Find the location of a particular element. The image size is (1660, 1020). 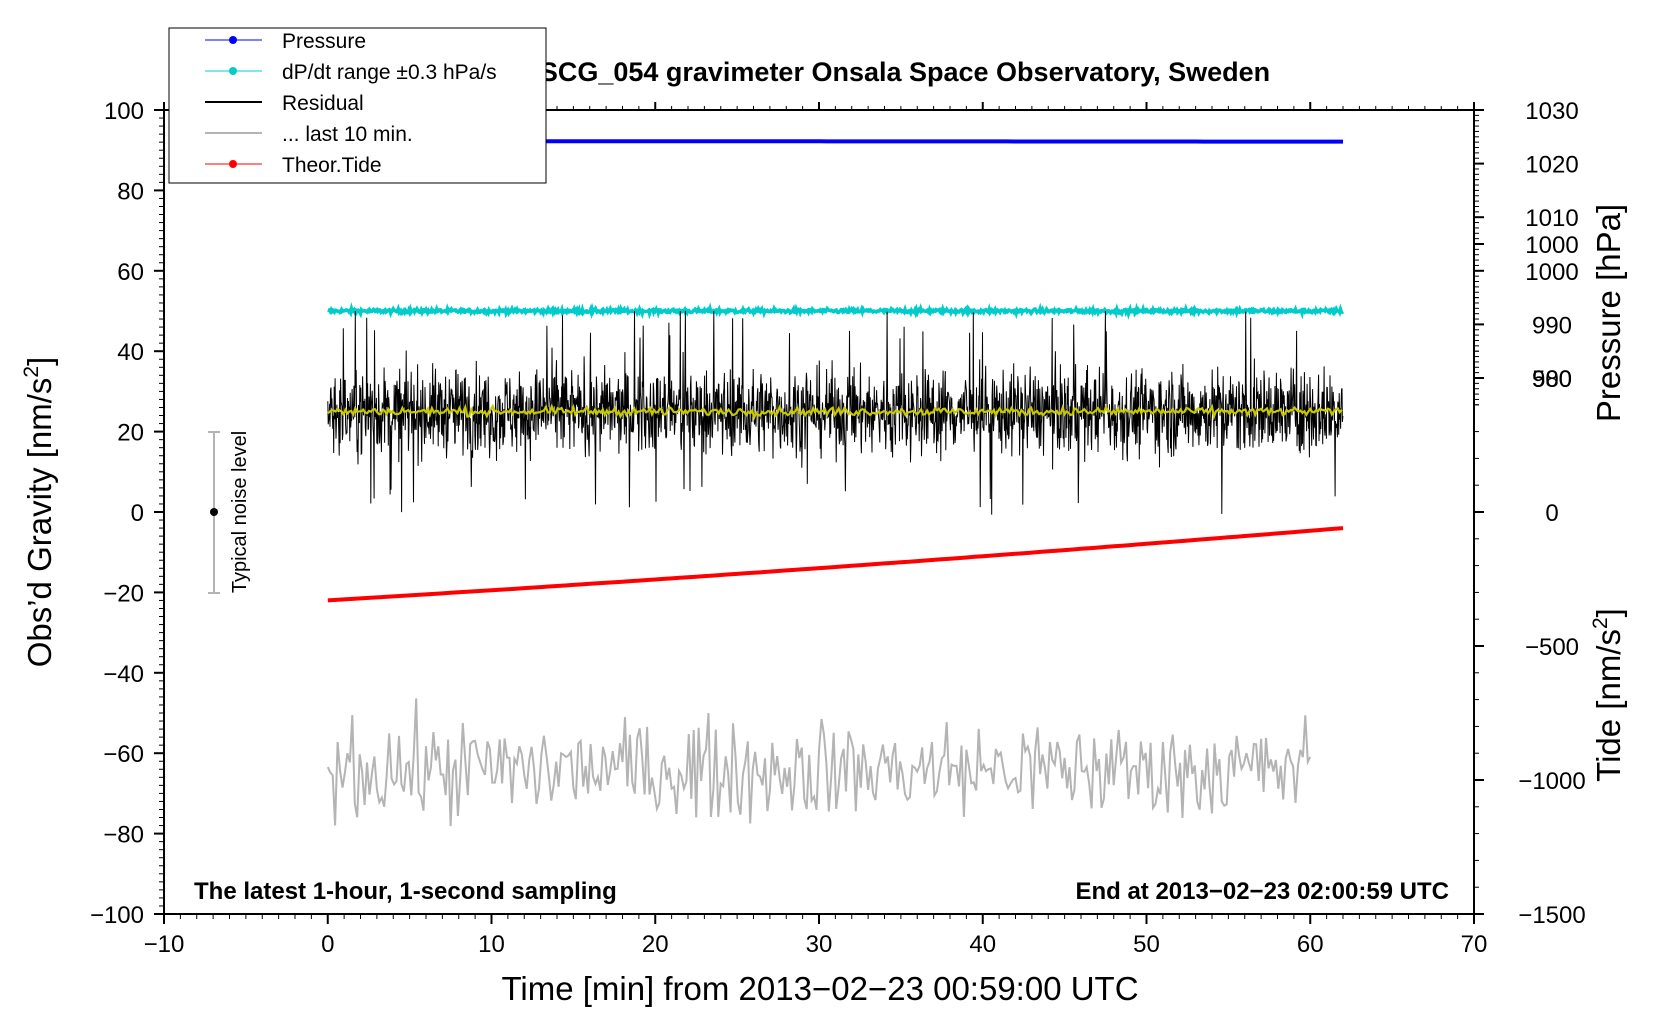

legend-item-residual: Residual is located at coordinates (284, 103).